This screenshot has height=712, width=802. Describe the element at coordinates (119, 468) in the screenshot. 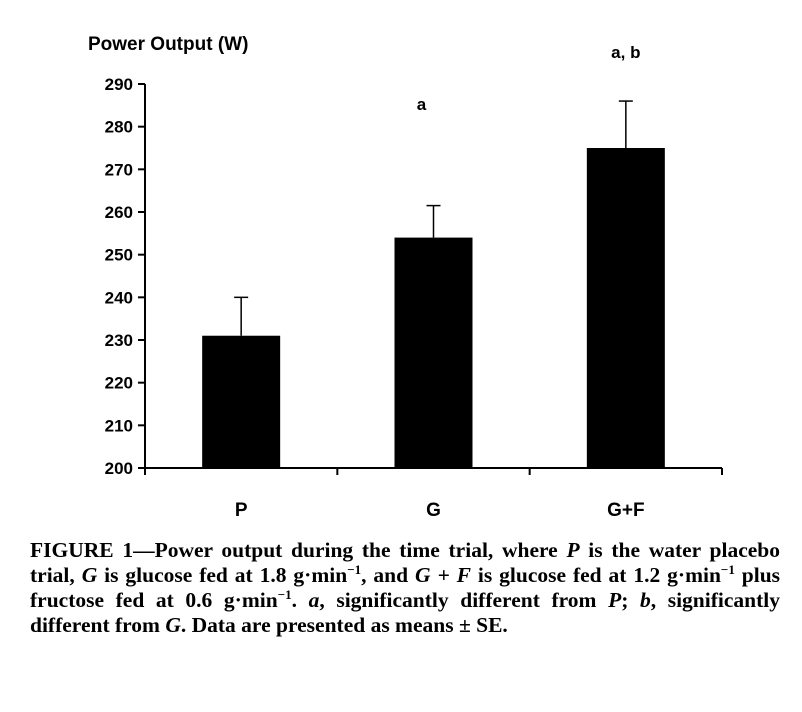

I see `y-tick-label: 200` at that location.